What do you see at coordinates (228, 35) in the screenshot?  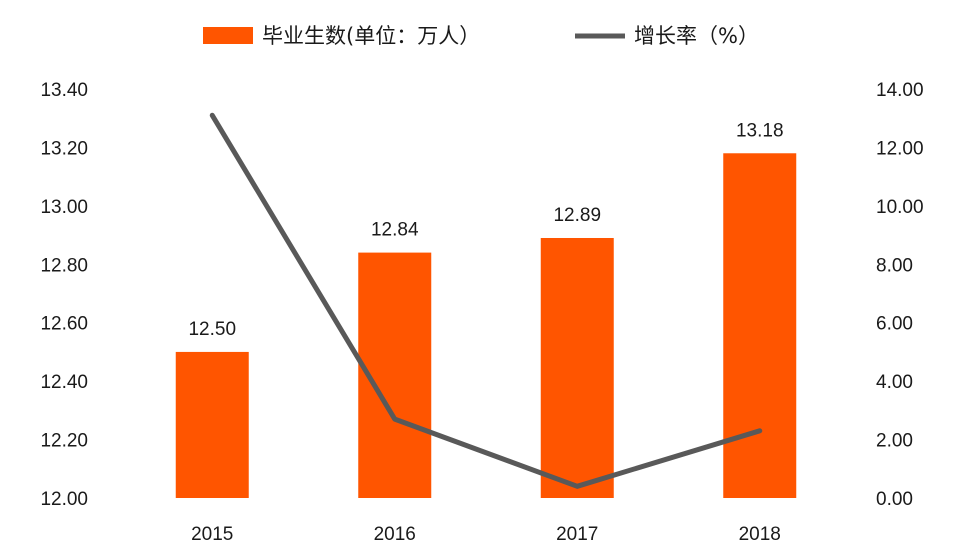 I see `legend-swatch-bar` at bounding box center [228, 35].